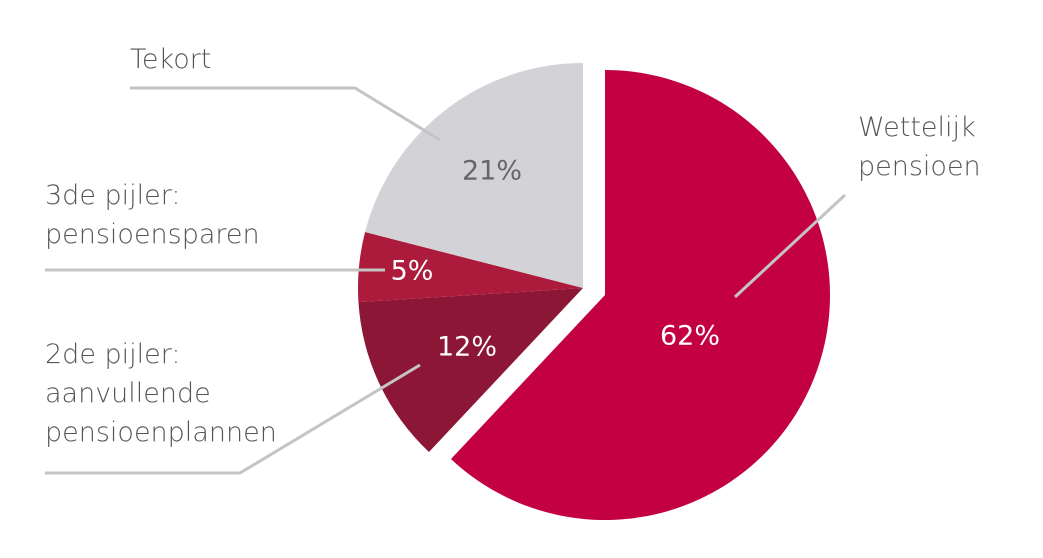  What do you see at coordinates (171, 59) in the screenshot?
I see `category-label: Tekort` at bounding box center [171, 59].